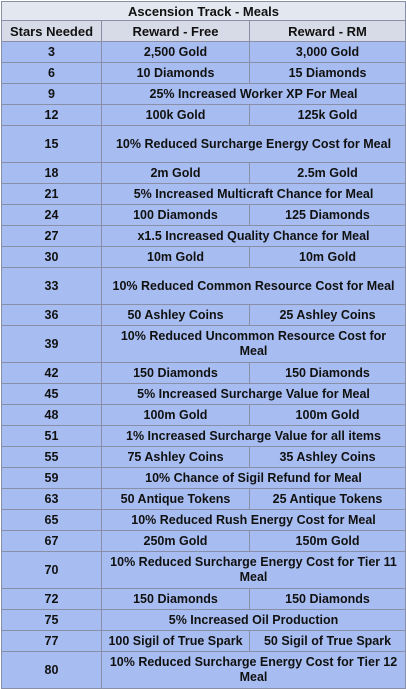 The image size is (406, 689). What do you see at coordinates (253, 94) in the screenshot?
I see `shared-reward-cell: 25% Increased Worker XP For Meal` at bounding box center [253, 94].